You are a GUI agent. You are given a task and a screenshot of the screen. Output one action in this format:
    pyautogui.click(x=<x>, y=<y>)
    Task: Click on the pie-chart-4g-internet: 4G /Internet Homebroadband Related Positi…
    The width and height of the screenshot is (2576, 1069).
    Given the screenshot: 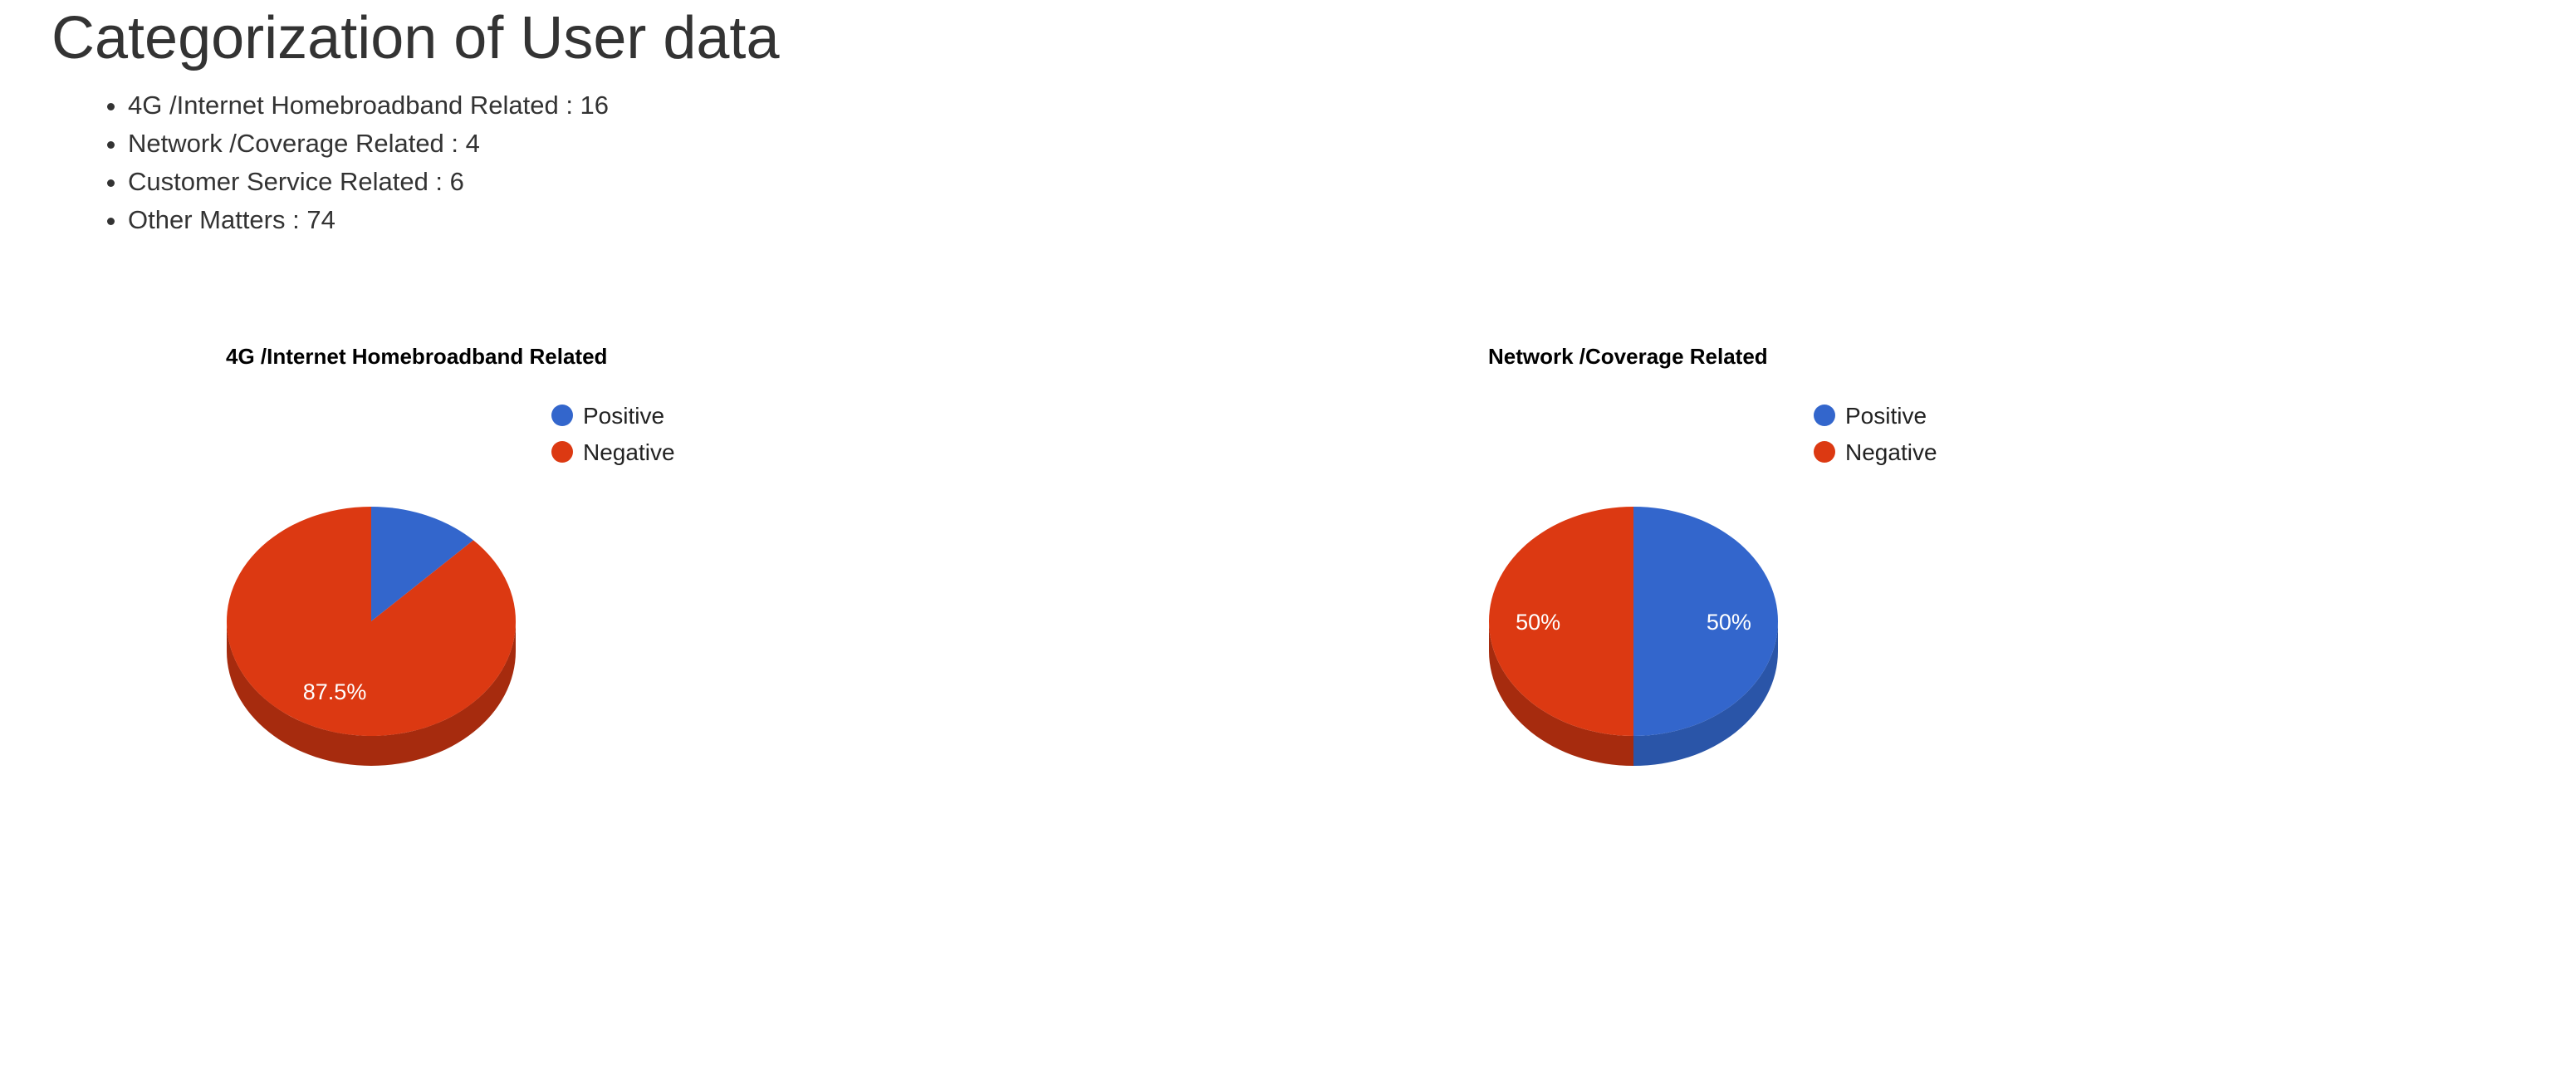 What is the action you would take?
    pyautogui.click(x=451, y=555)
    